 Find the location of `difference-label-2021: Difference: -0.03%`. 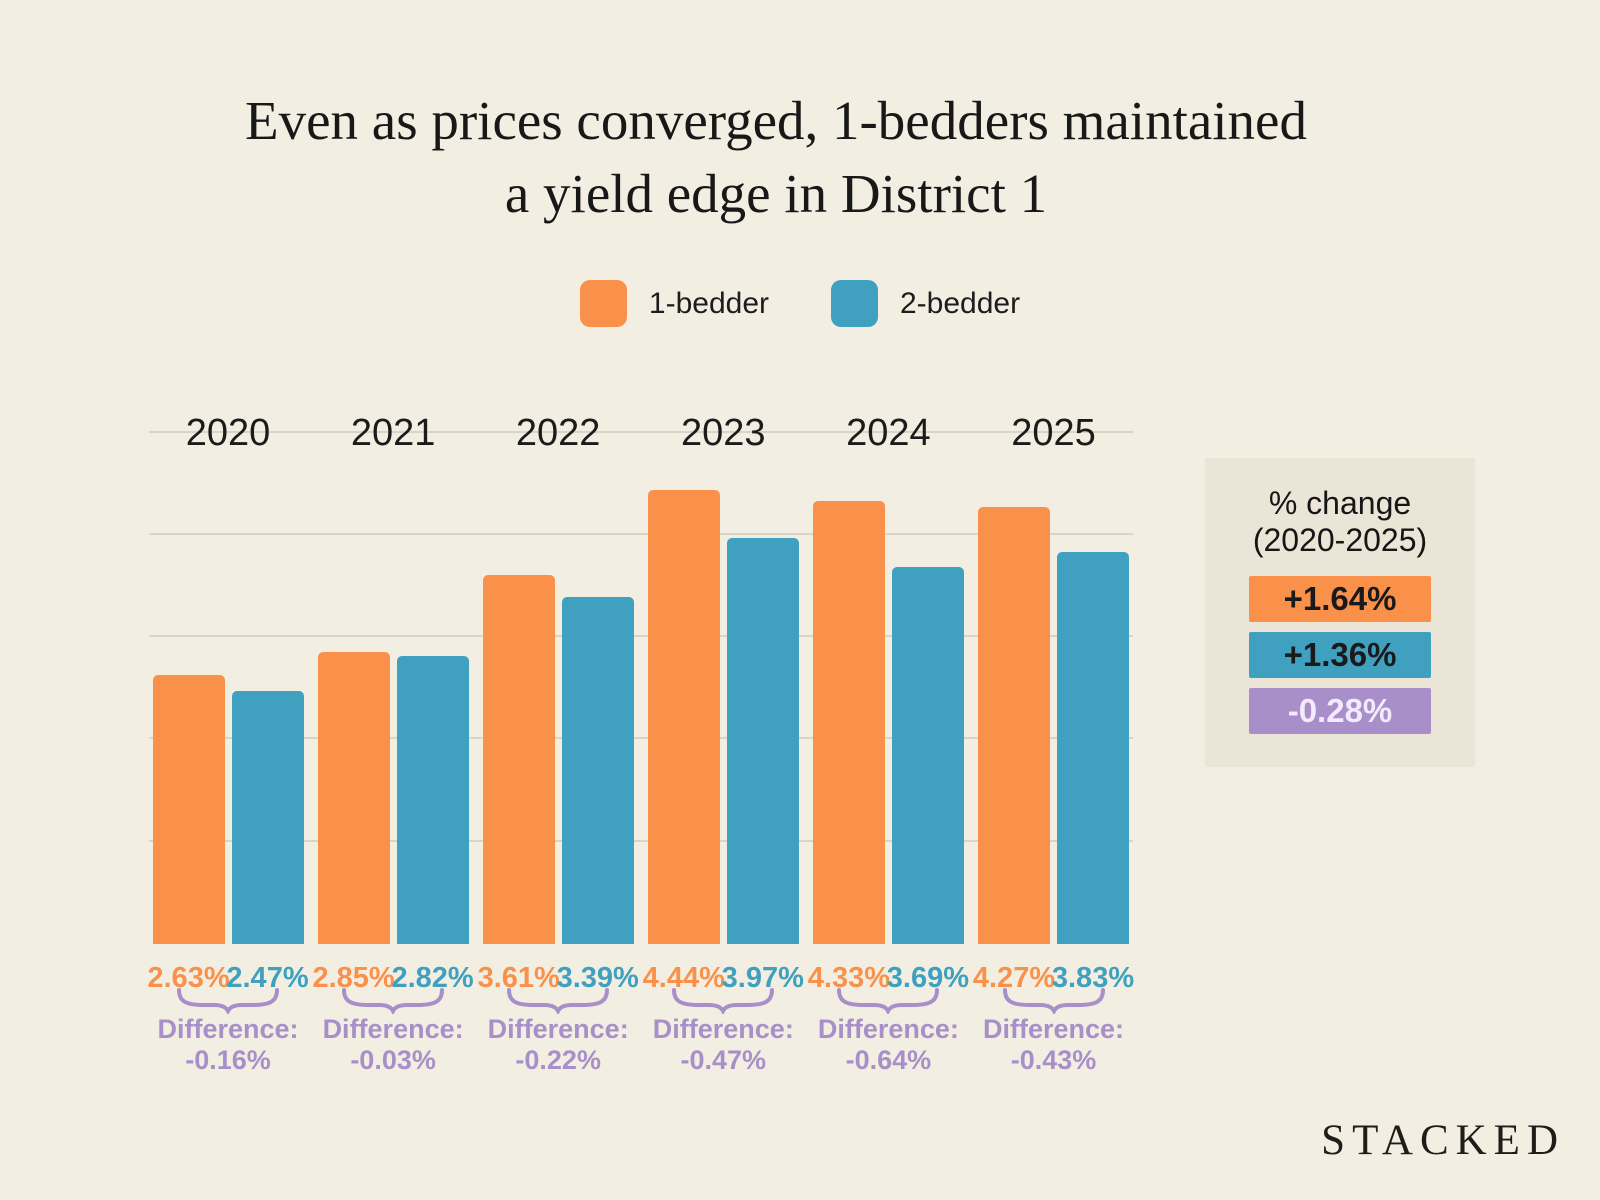

difference-label-2021: Difference: -0.03% is located at coordinates (393, 1045).